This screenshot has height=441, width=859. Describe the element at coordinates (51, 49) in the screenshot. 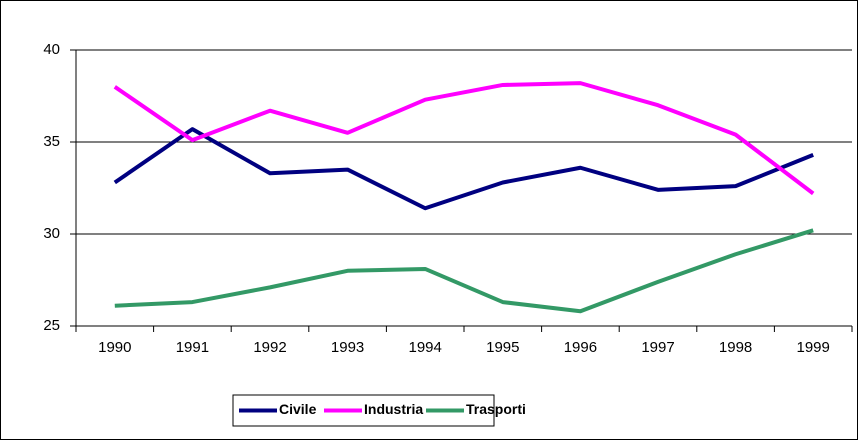

I see `y-tick-label: 40` at that location.